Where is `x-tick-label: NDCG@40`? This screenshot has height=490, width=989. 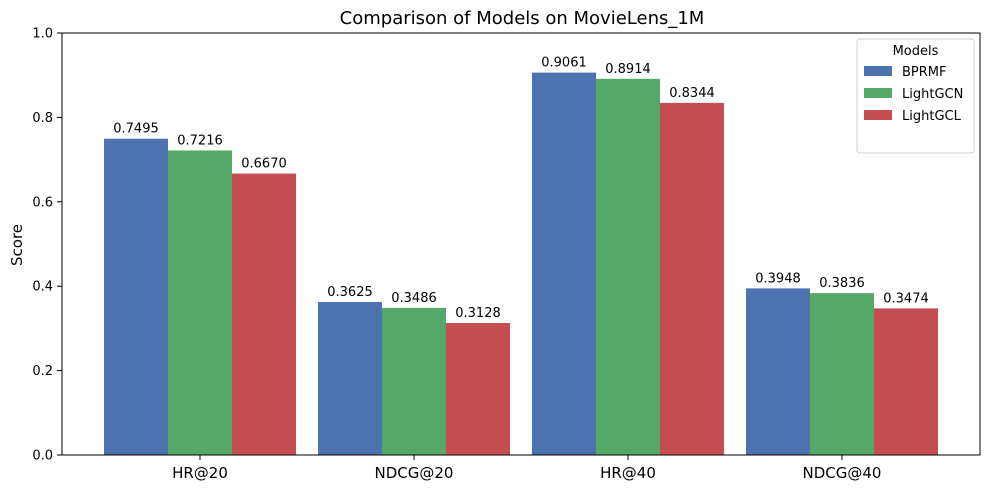
x-tick-label: NDCG@40 is located at coordinates (842, 473).